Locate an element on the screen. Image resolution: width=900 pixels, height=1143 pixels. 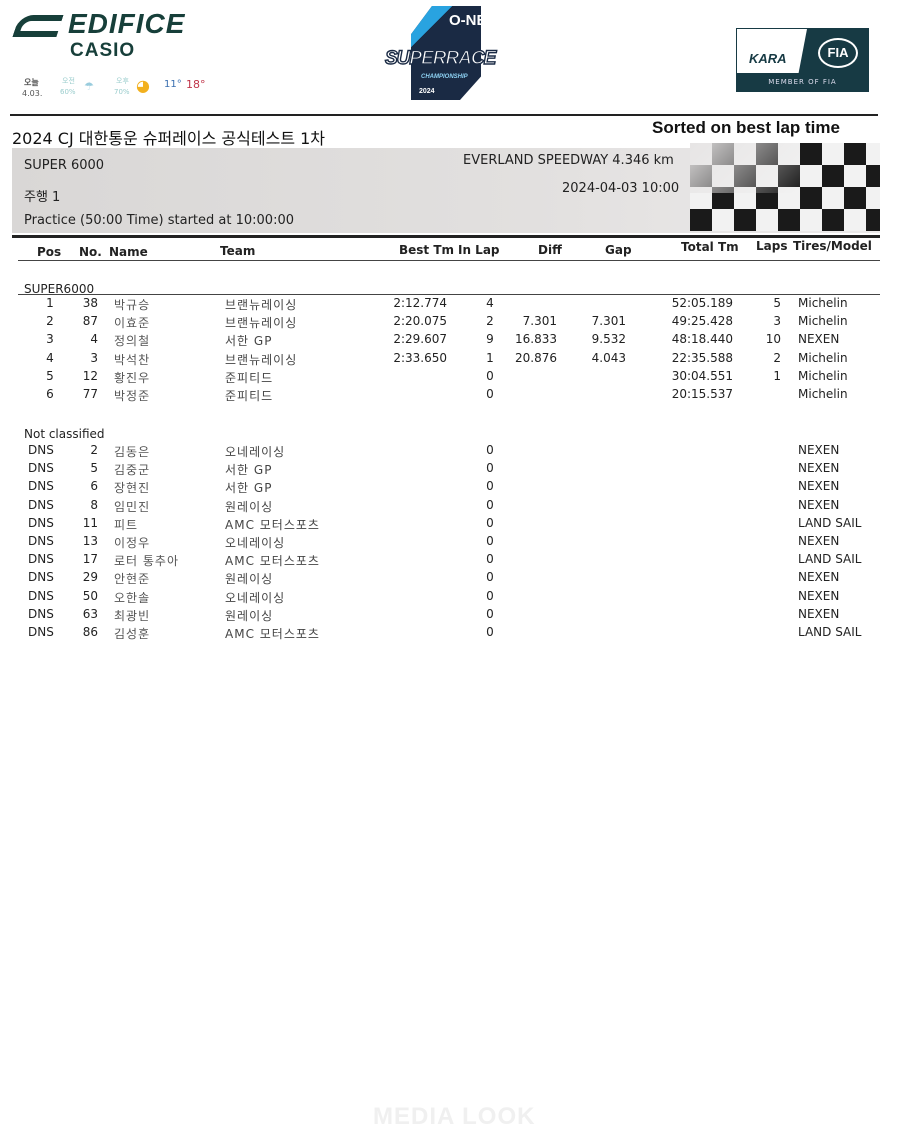
table-row: 6 77 박정준 준피티드 0 20:15.537 Michelin is located at coordinates (450, 396).